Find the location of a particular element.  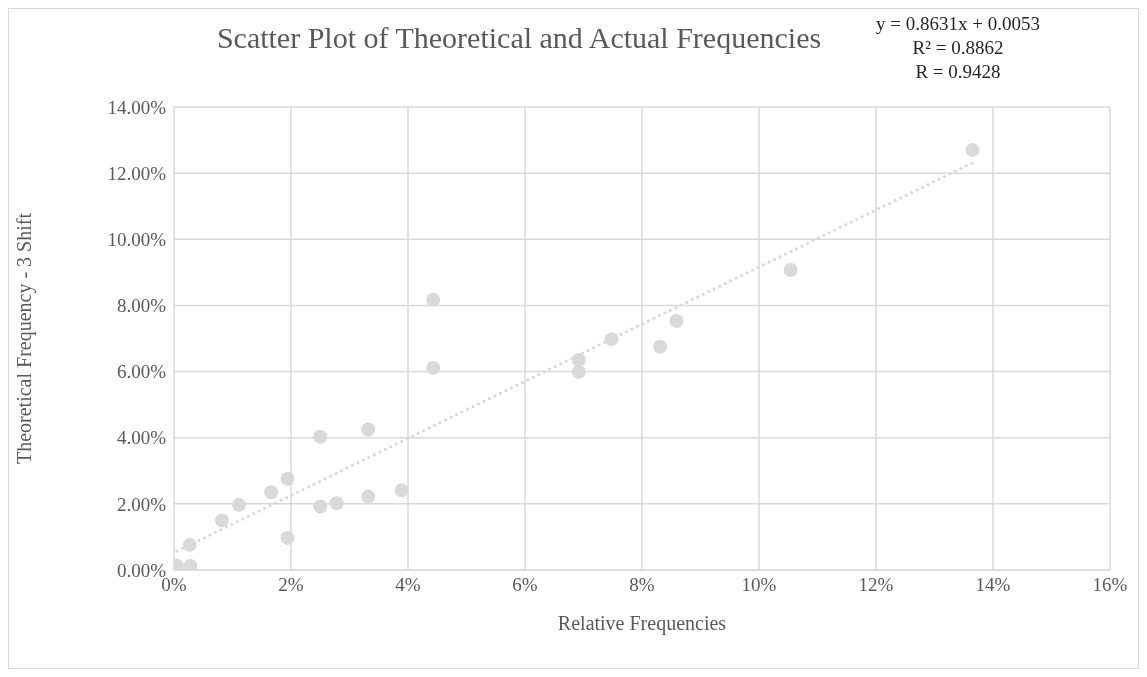

x-tick-label: 16% is located at coordinates (1110, 585).